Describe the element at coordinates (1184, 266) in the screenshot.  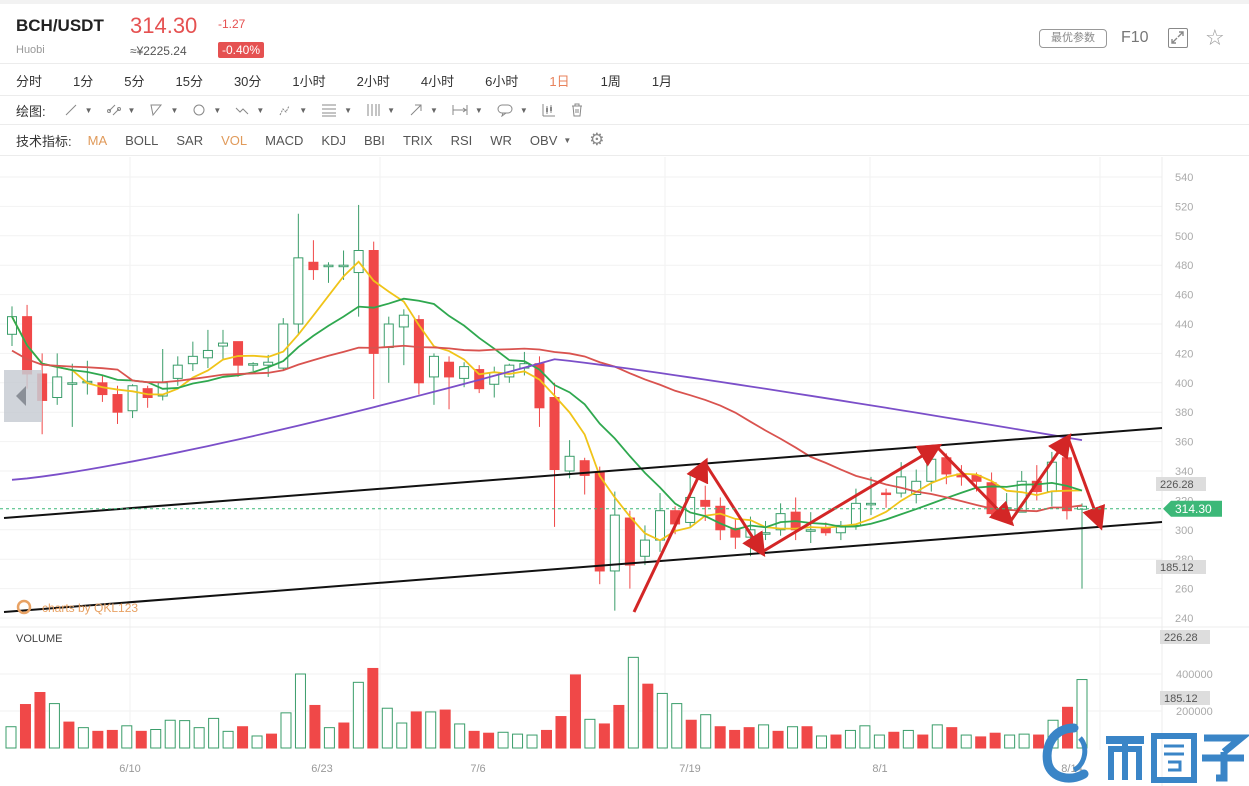
I see `svg-text: 480` at that location.